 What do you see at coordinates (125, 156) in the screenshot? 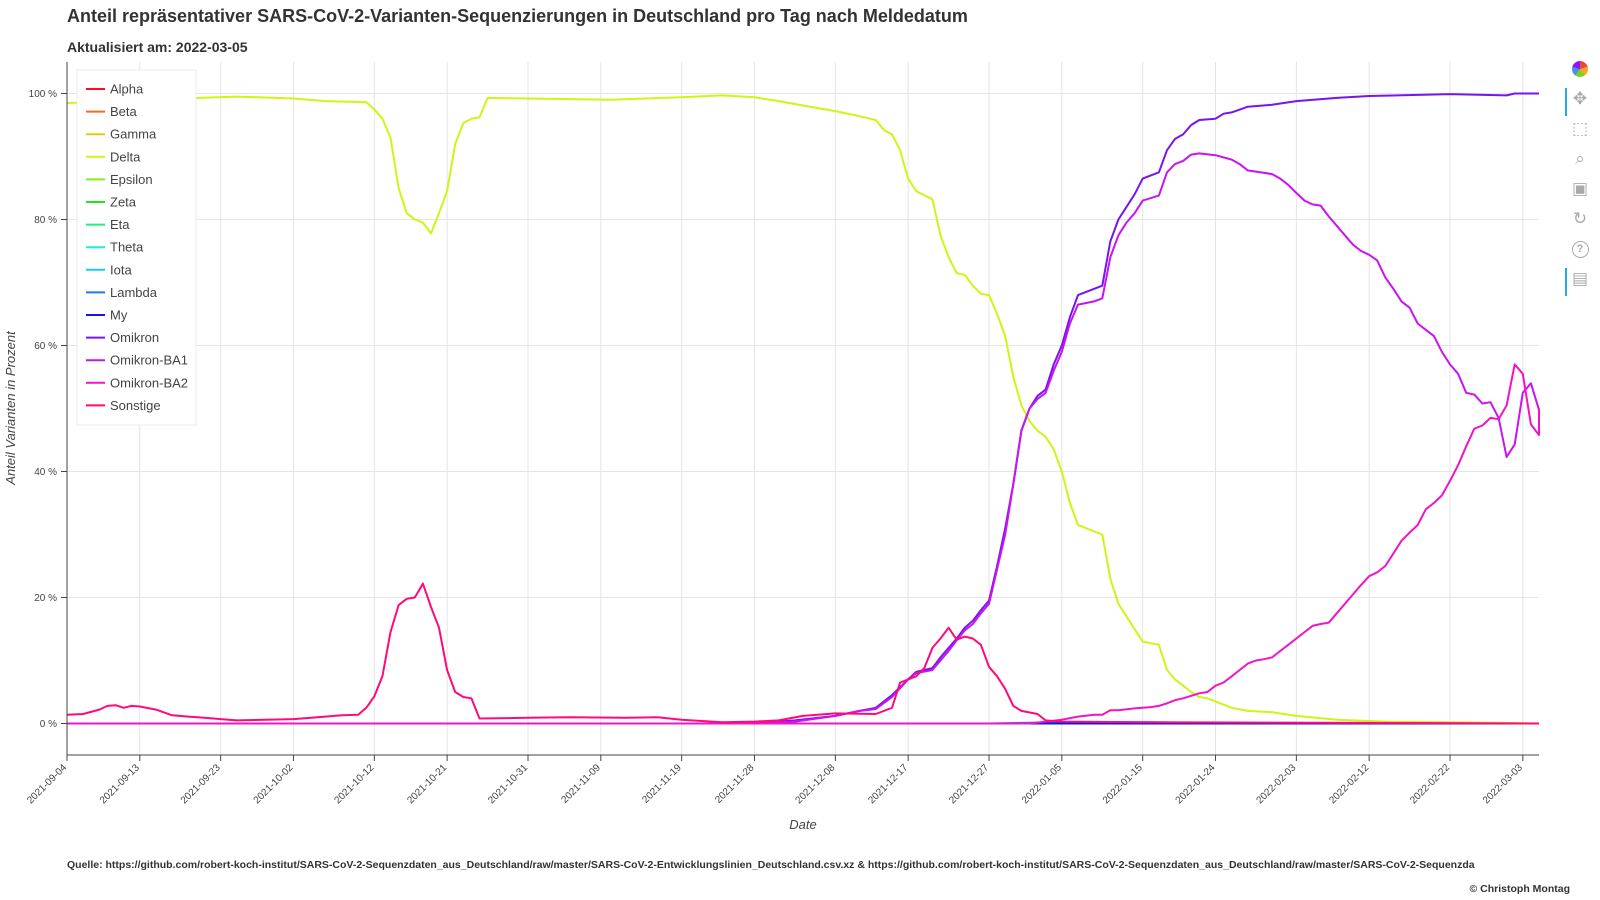
I see `legend-label: Delta` at bounding box center [125, 156].